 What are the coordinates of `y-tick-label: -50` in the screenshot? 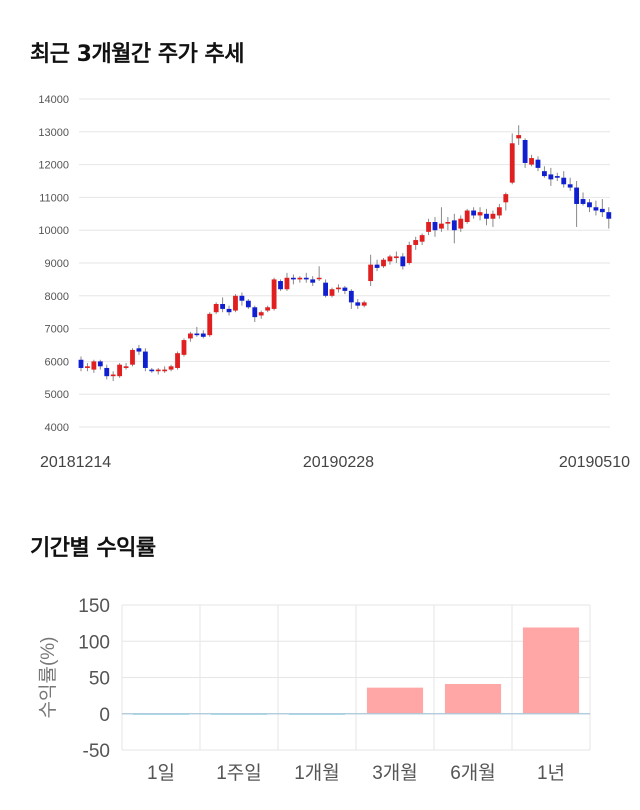 It's located at (96, 751).